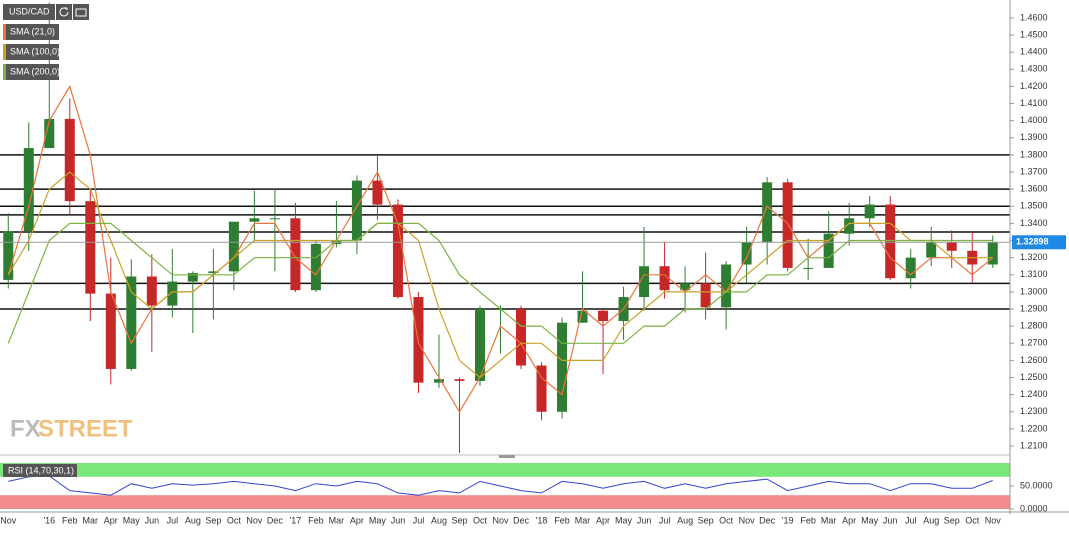 The image size is (1069, 536). Describe the element at coordinates (81, 12) in the screenshot. I see `snapshot-button` at that location.